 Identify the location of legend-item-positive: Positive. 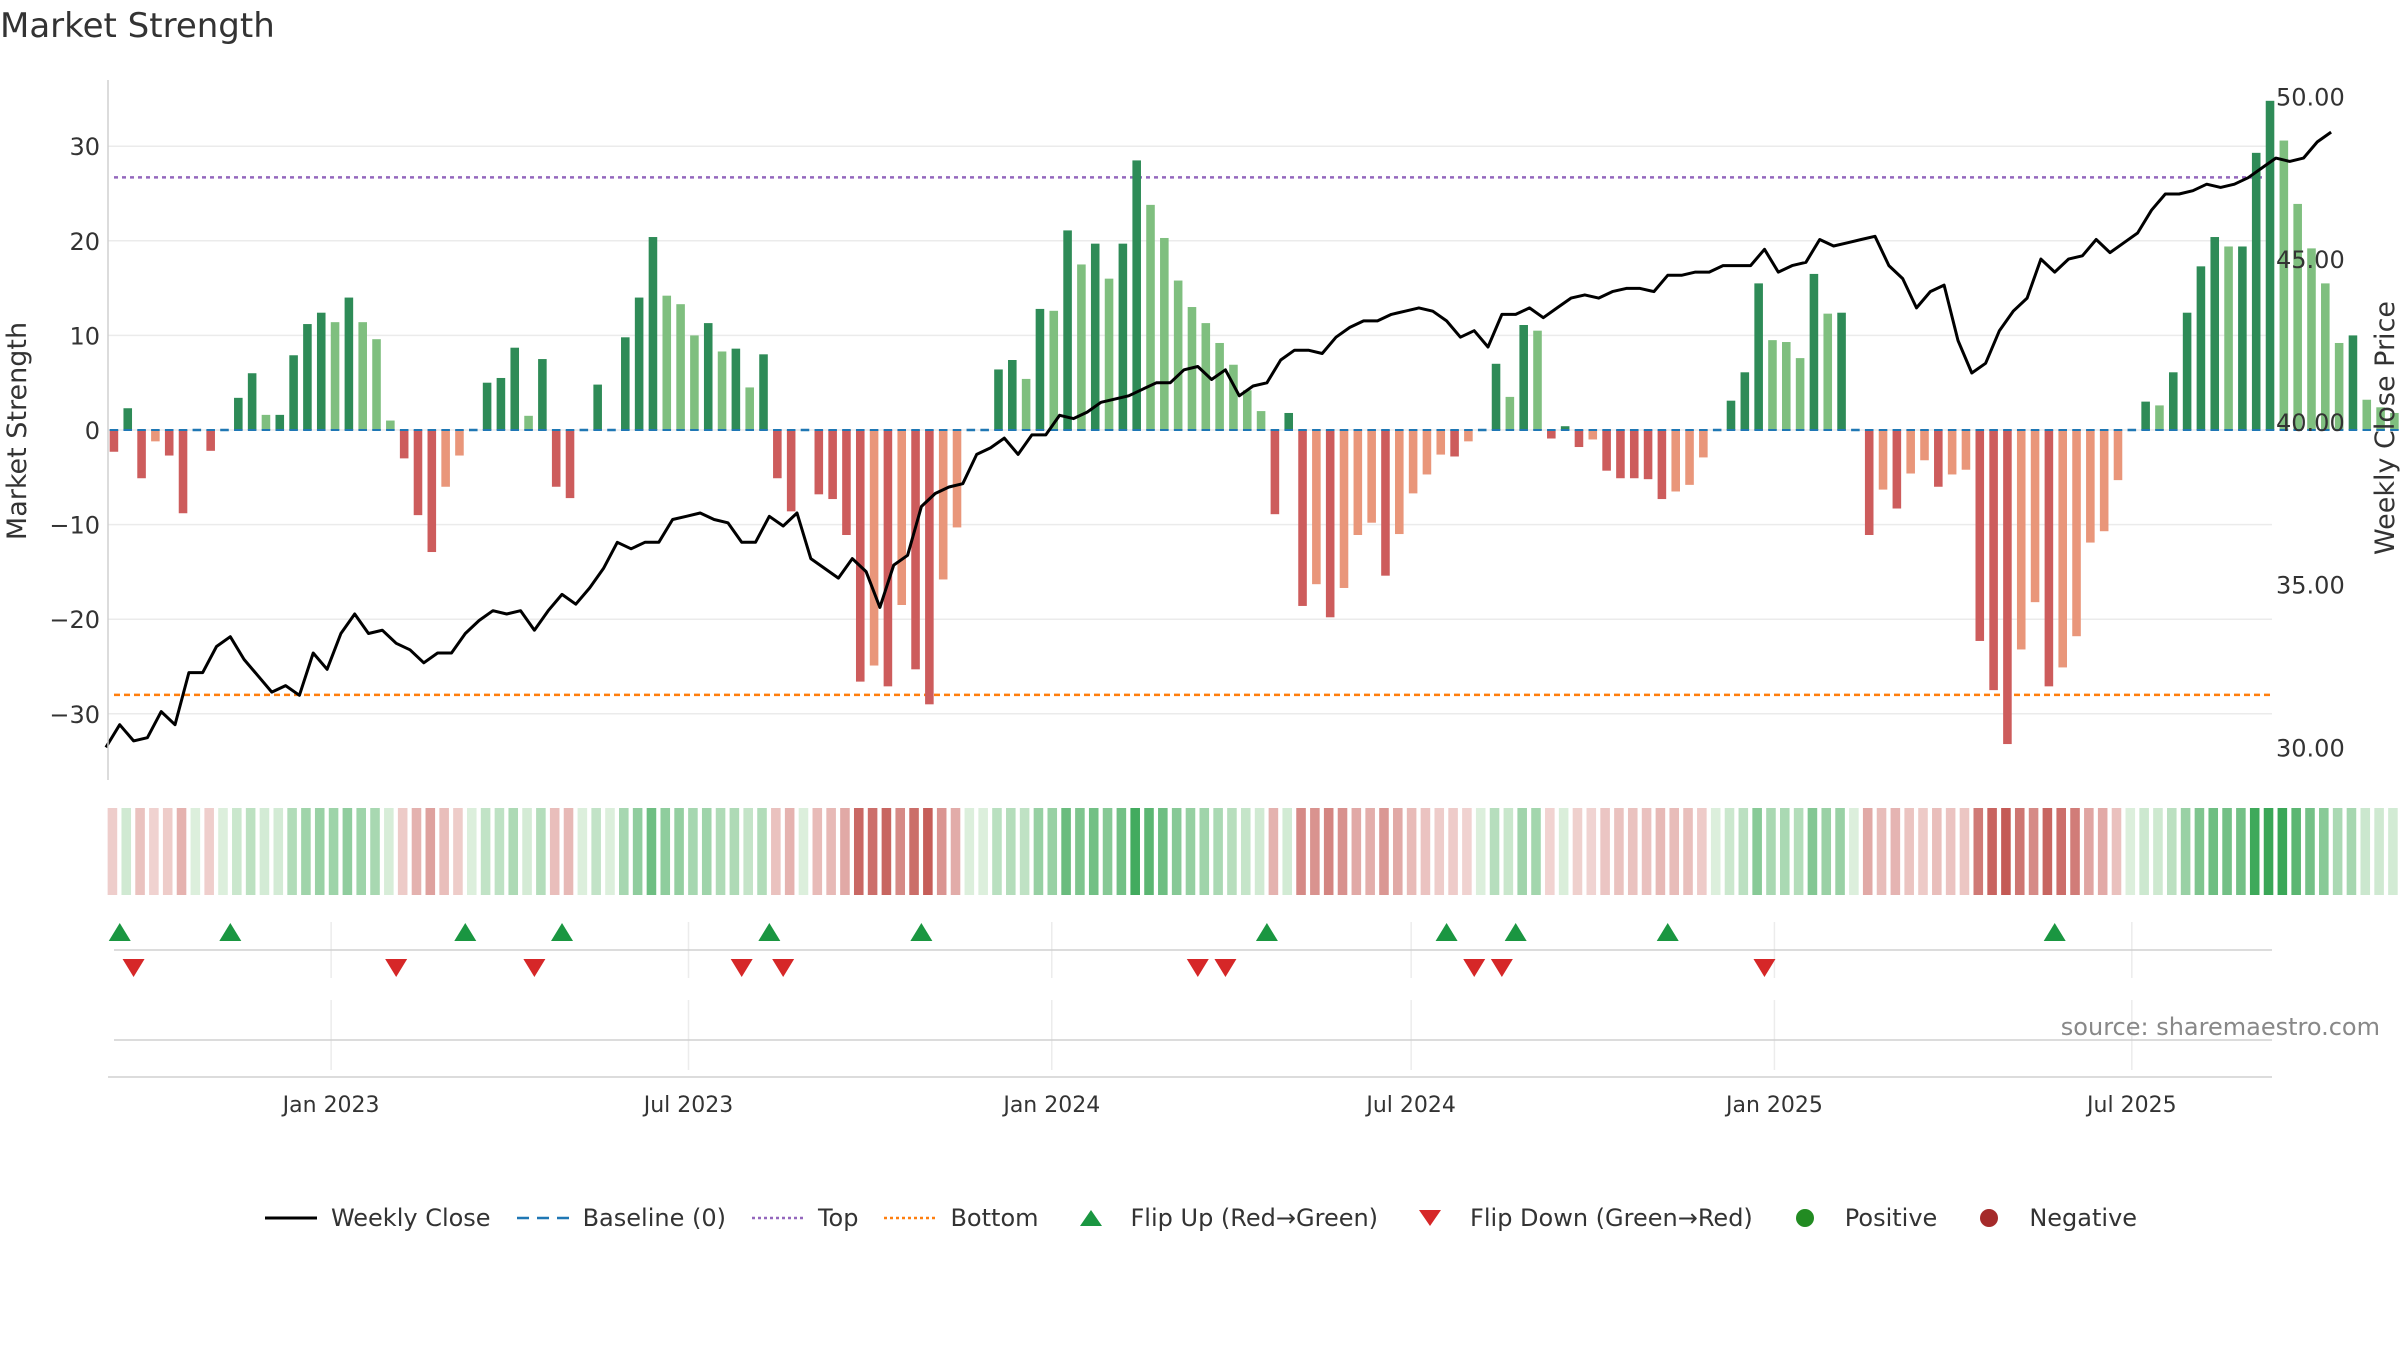
(1857, 1218).